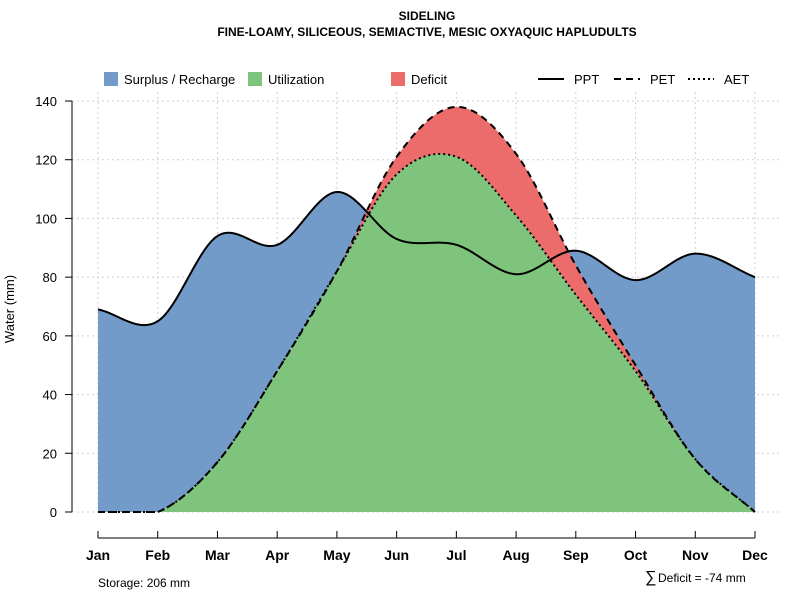 This screenshot has width=800, height=600. What do you see at coordinates (650, 577) in the screenshot?
I see `deficit-sum-symbol: ∑` at bounding box center [650, 577].